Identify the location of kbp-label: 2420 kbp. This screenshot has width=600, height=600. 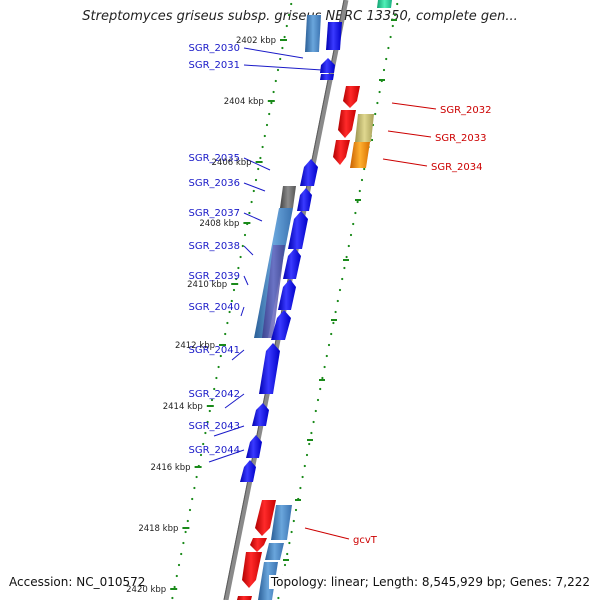
(146, 590).